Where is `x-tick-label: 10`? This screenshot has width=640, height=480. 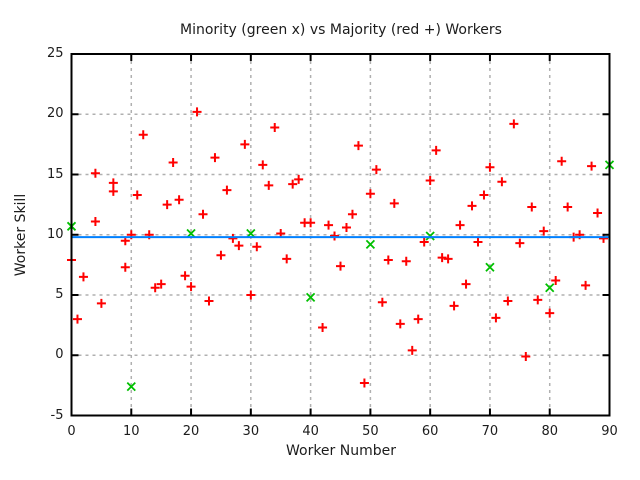
x-tick-label: 10 is located at coordinates (131, 431).